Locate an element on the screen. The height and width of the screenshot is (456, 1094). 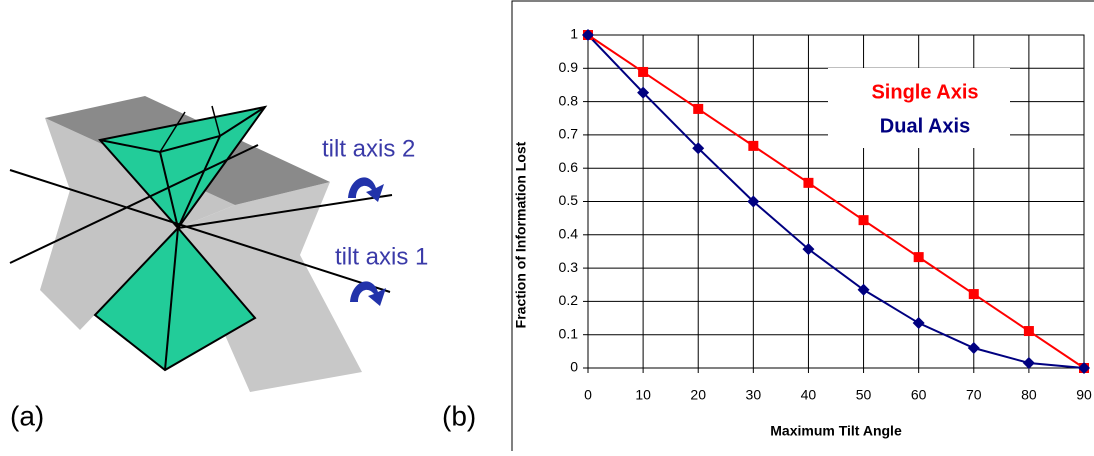
y-tick-label: 0.6 is located at coordinates (569, 167).